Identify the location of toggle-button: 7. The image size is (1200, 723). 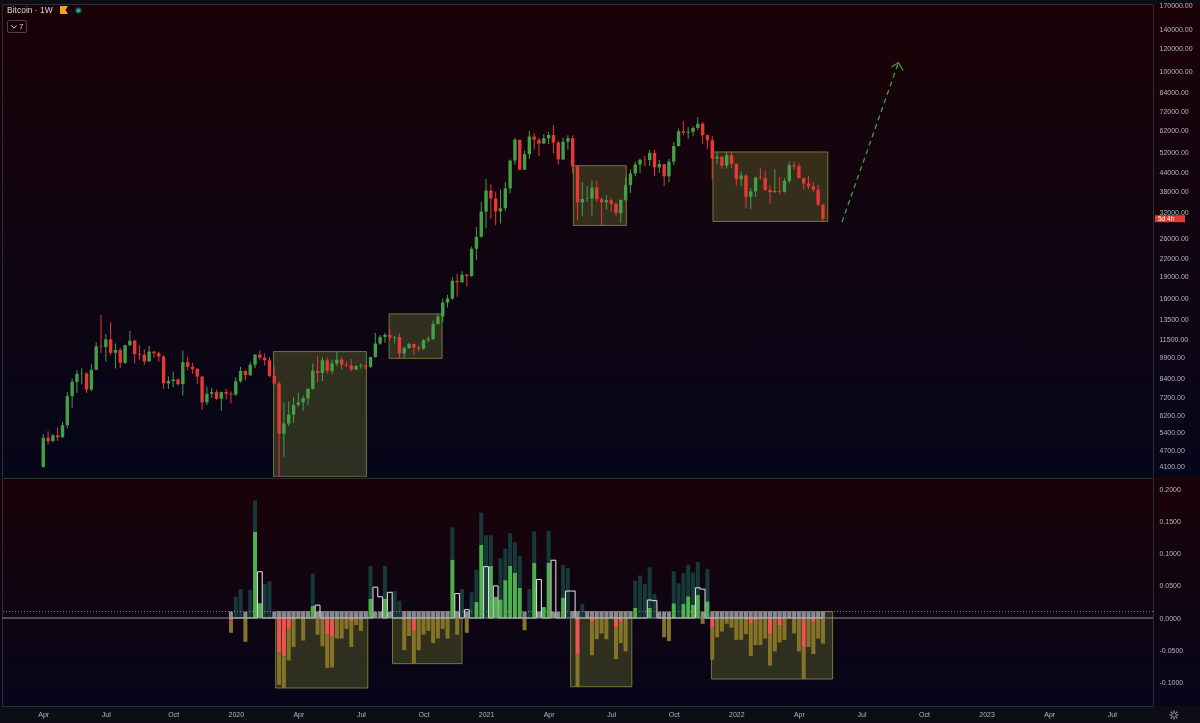
(17, 26).